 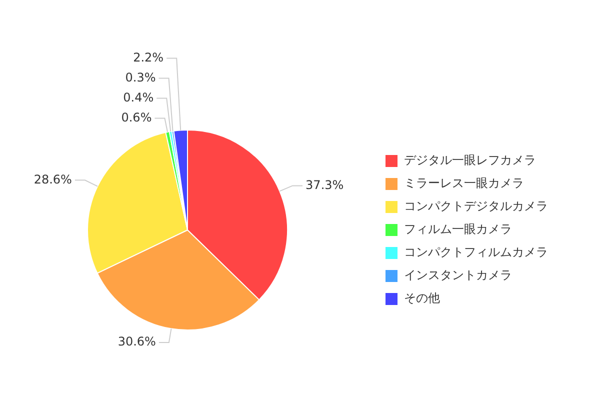 I want to click on legend-label: コンパクトデジタルカメラ, so click(x=476, y=206).